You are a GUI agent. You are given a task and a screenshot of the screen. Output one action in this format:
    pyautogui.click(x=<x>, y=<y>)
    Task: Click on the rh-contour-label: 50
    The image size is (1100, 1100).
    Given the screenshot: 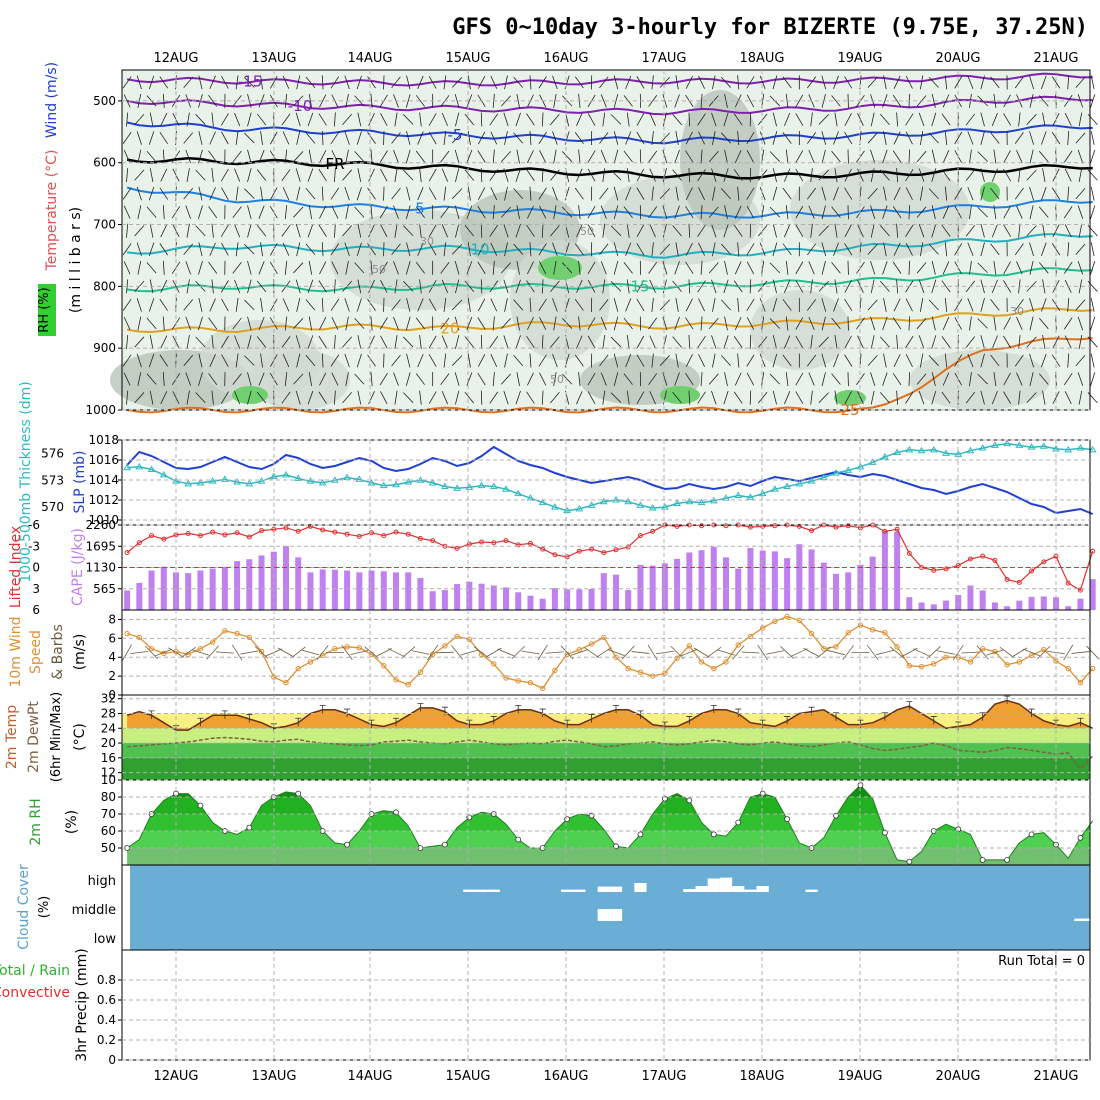 What is the action you would take?
    pyautogui.click(x=587, y=231)
    